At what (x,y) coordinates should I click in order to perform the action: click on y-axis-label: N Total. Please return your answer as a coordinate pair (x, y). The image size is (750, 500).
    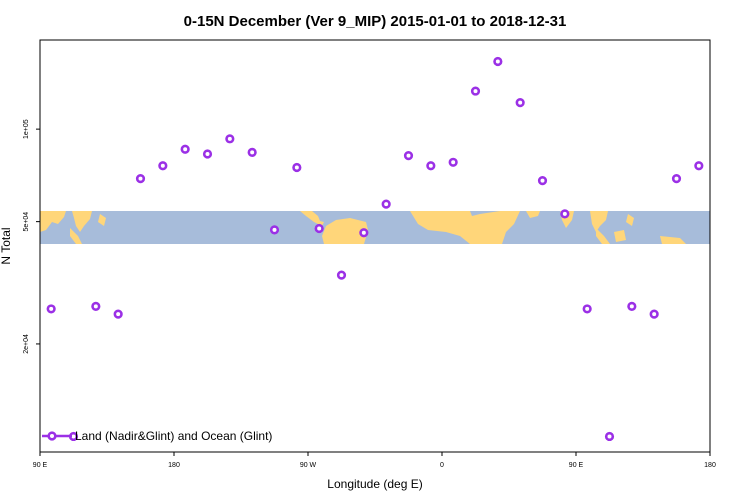
    Looking at the image, I should click on (6, 245).